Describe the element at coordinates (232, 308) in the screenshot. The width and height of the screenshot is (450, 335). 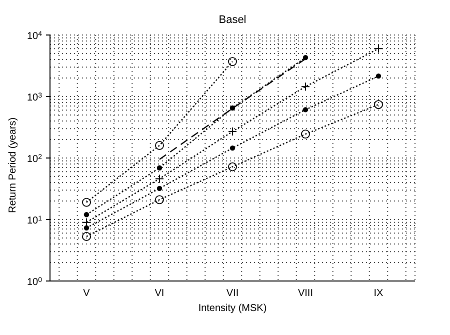
I see `x-axis-title: Intensity (MSK)` at that location.